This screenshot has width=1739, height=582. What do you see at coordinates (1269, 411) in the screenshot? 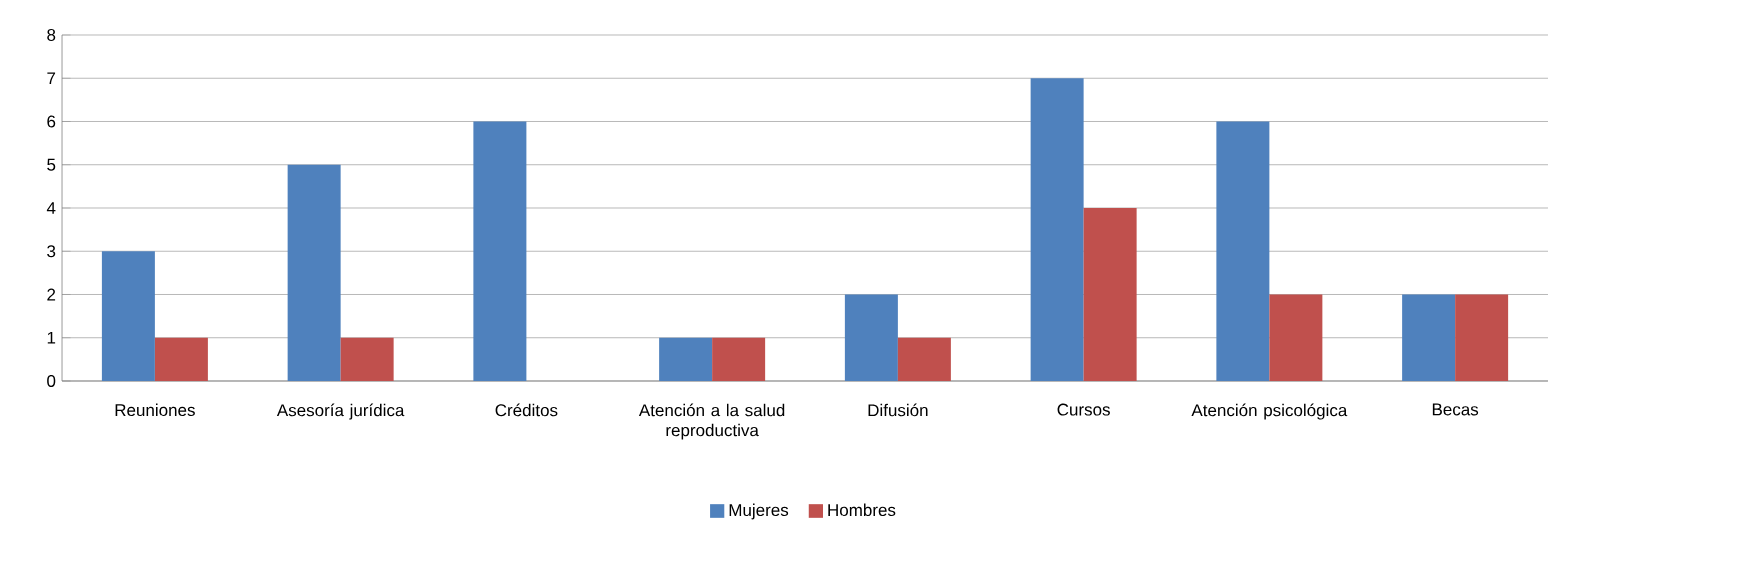
I see `x-tick-label: Atención psicológica` at bounding box center [1269, 411].